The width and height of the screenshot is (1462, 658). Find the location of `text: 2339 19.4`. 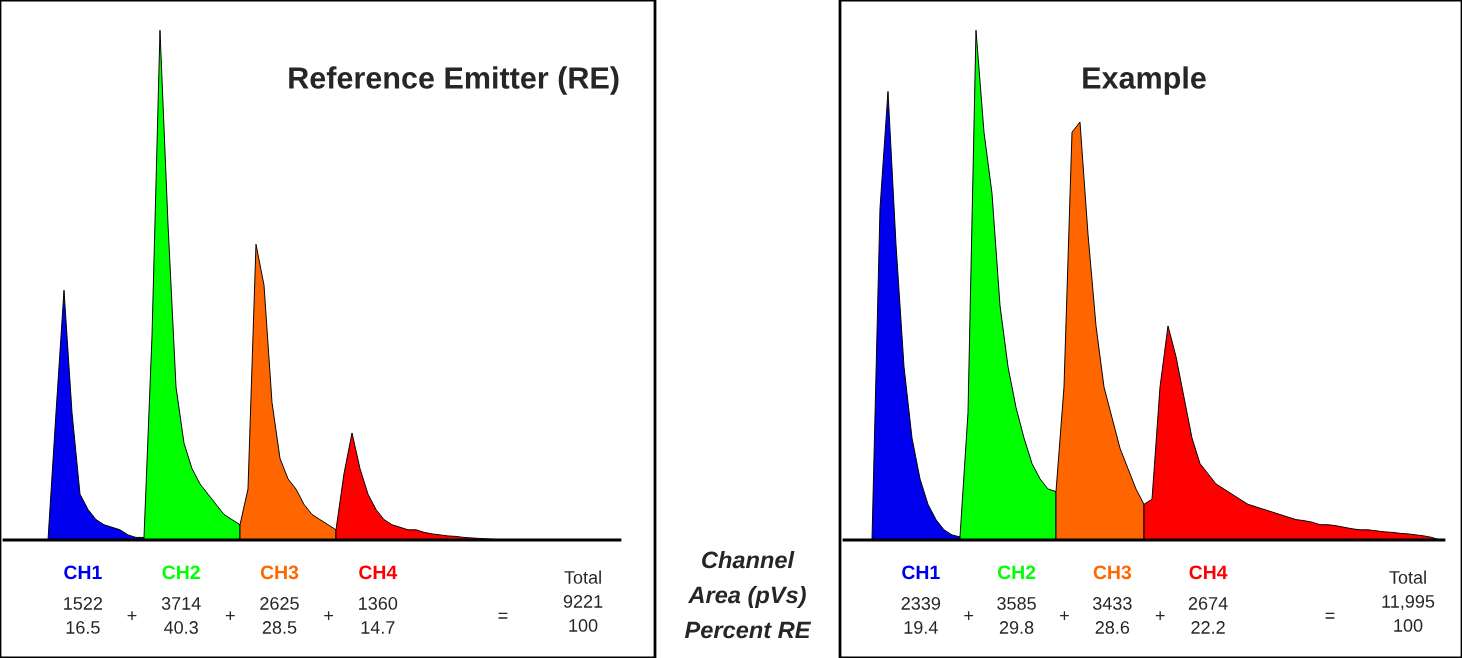

text: 2339 19.4 is located at coordinates (921, 615).